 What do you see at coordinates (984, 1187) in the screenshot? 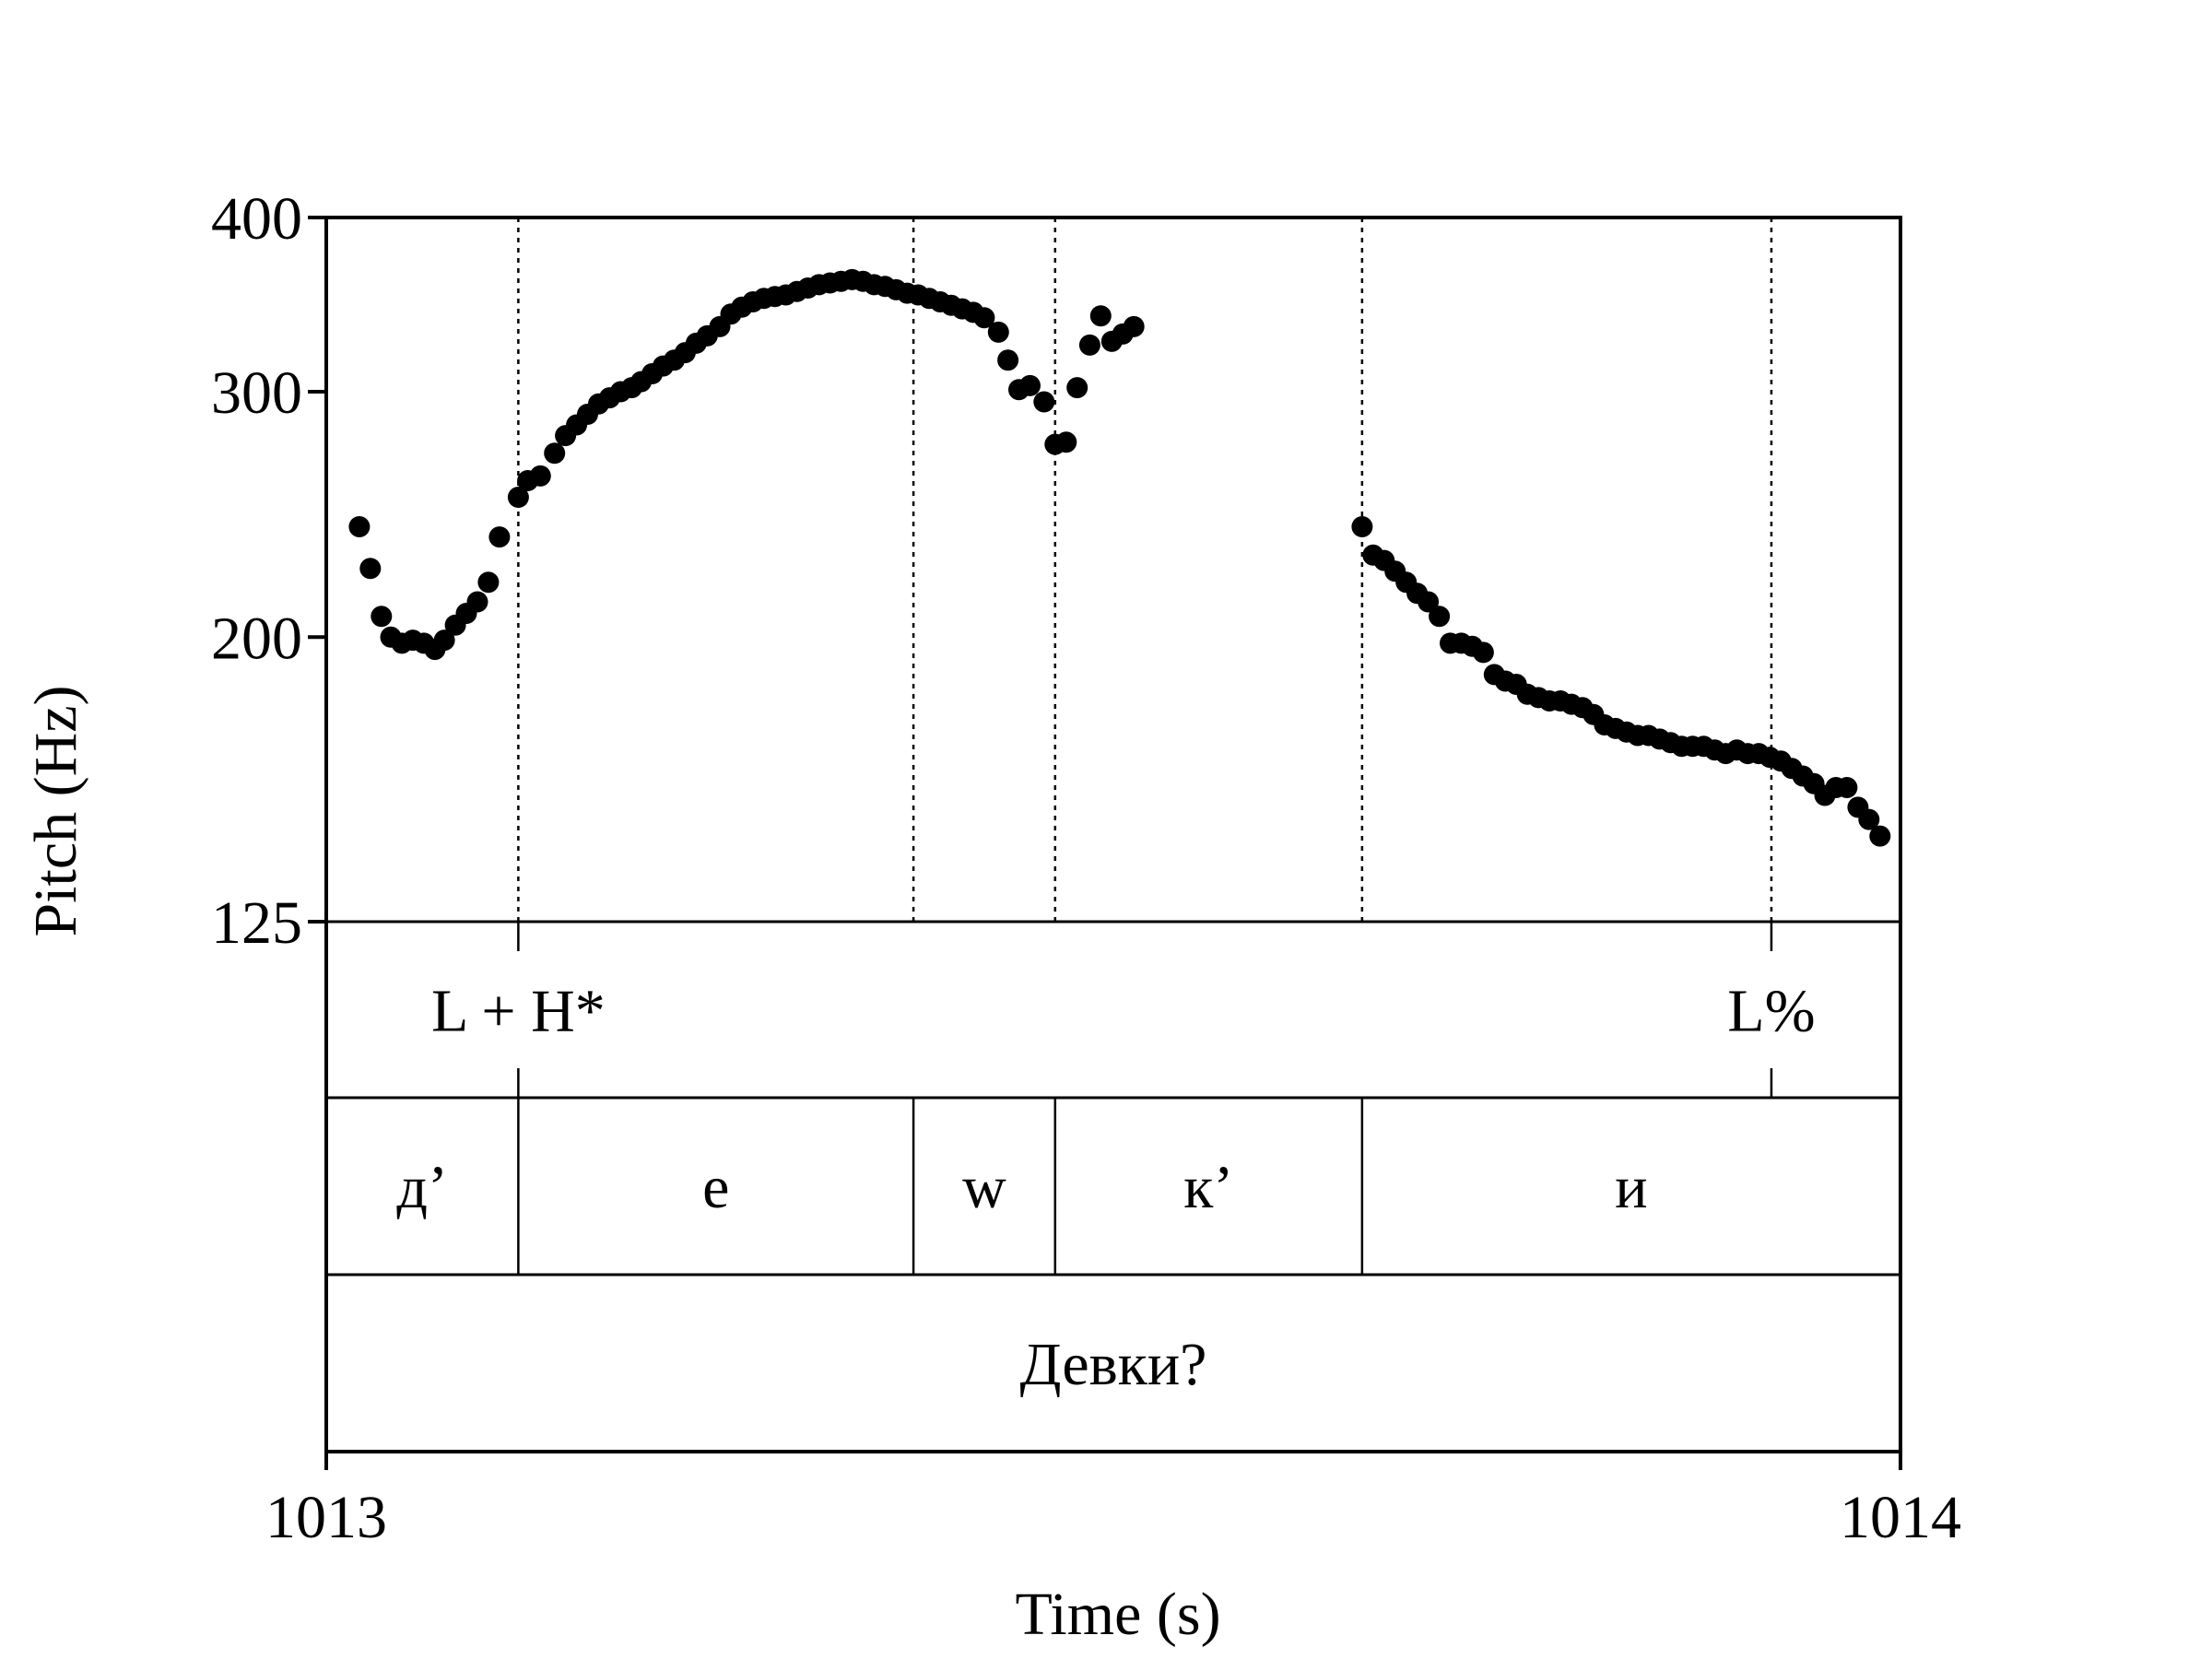
I see `segment-label: w` at bounding box center [984, 1187].